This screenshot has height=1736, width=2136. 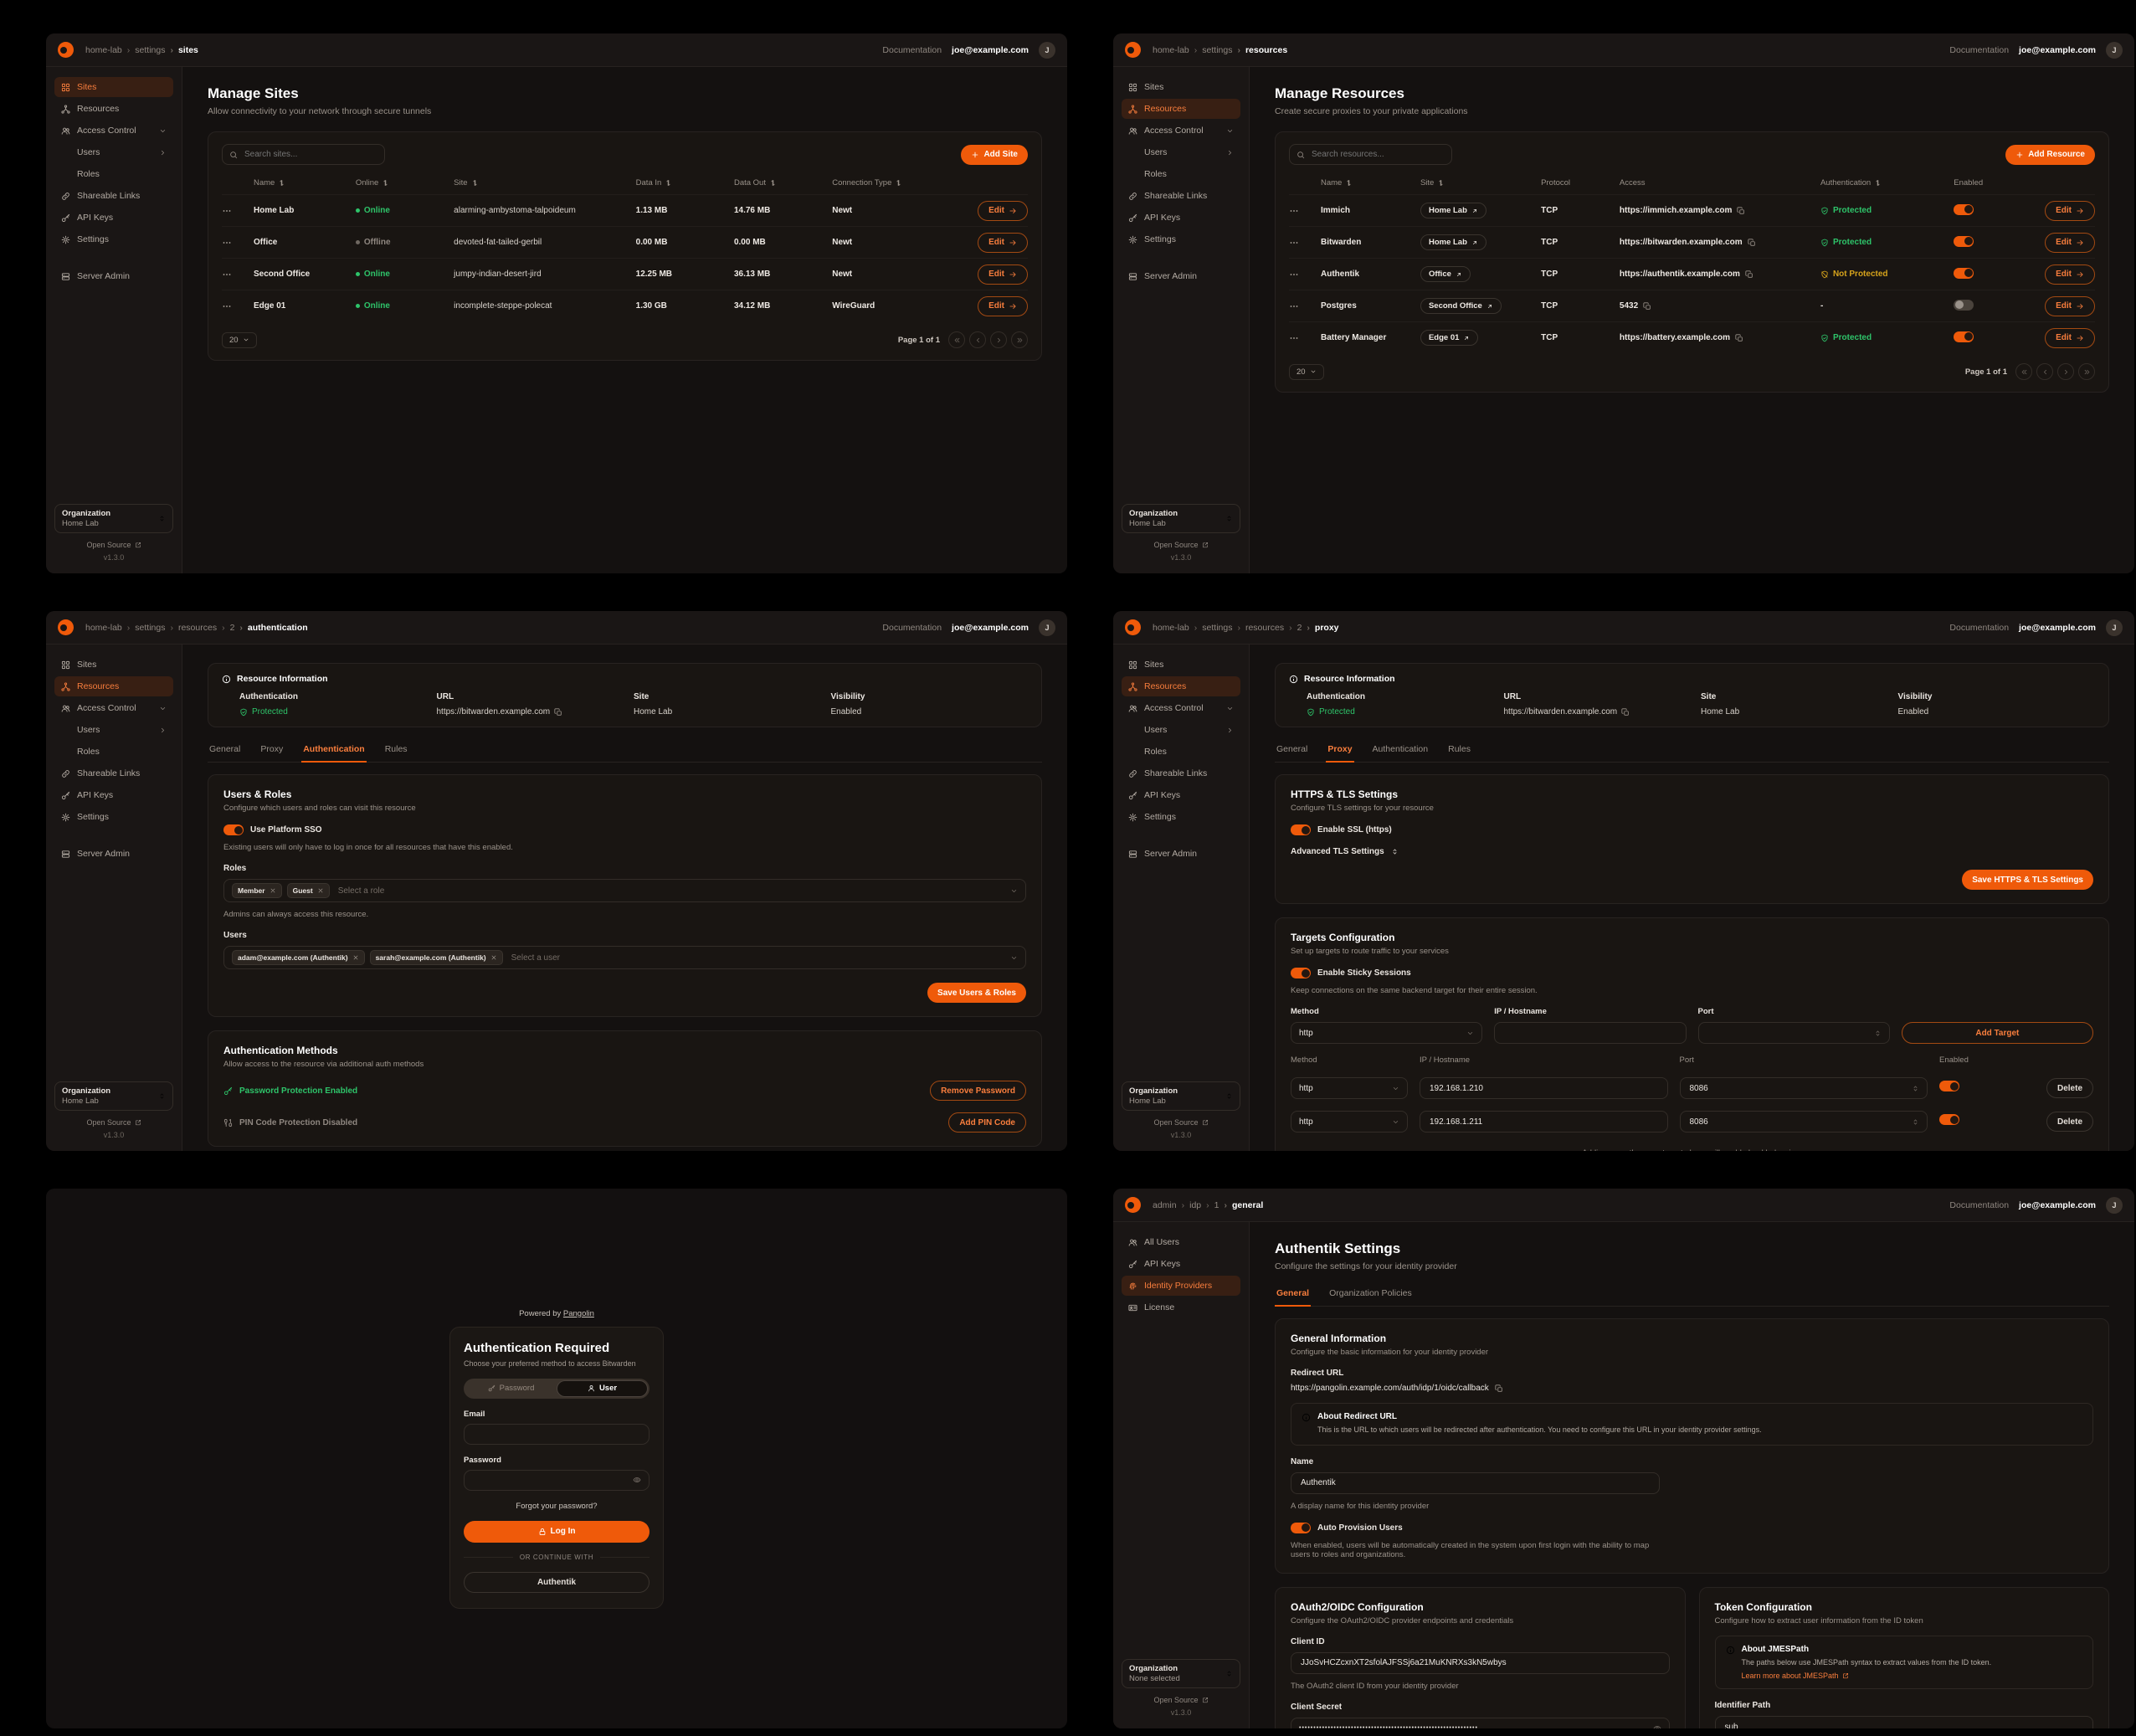 What do you see at coordinates (1692, 851) in the screenshot?
I see `advanced-tls-settings: Advanced TLS Settings` at bounding box center [1692, 851].